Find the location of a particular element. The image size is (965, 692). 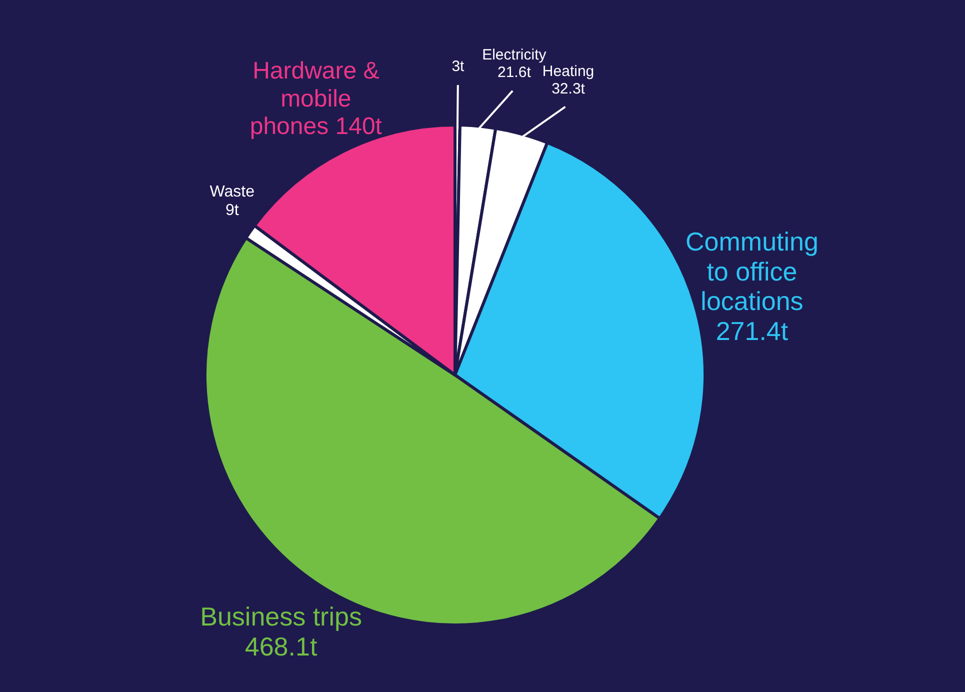

data-label: 32.3t is located at coordinates (569, 89).